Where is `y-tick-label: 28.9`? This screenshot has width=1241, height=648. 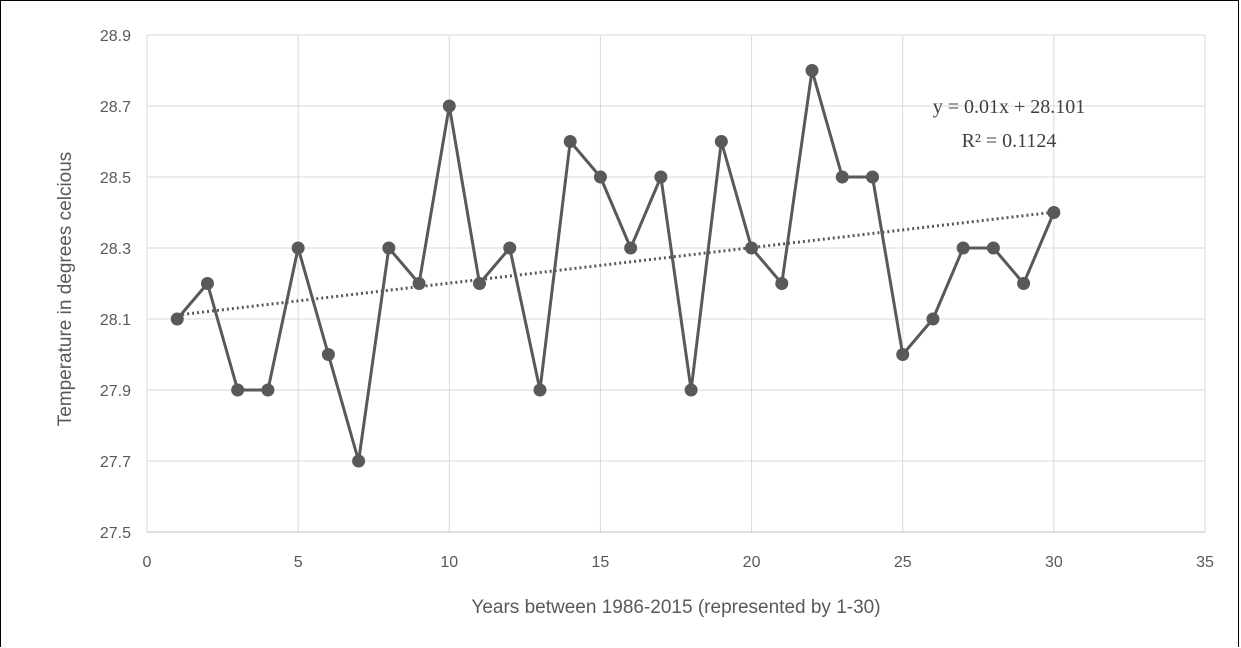
y-tick-label: 28.9 is located at coordinates (115, 36).